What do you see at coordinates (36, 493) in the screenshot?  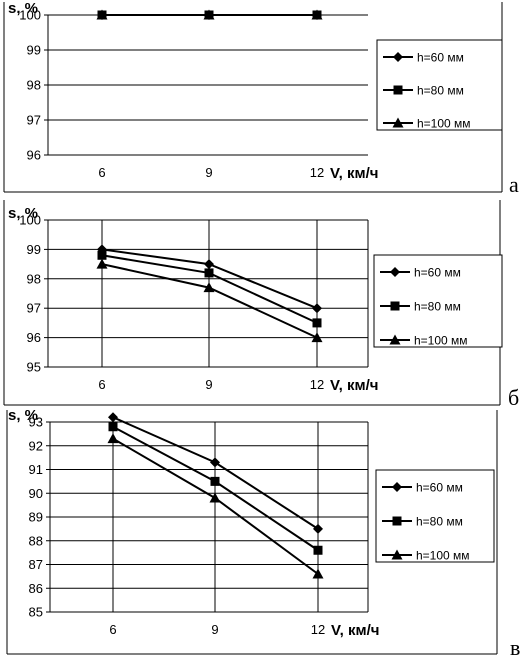 I see `y-tick-label: 90` at bounding box center [36, 493].